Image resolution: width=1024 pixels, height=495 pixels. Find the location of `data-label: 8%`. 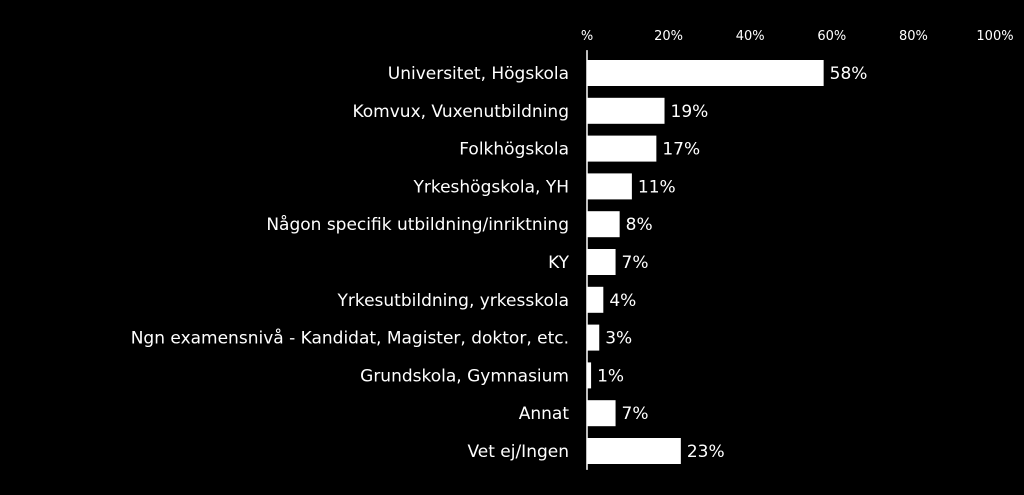

data-label: 8% is located at coordinates (639, 225).